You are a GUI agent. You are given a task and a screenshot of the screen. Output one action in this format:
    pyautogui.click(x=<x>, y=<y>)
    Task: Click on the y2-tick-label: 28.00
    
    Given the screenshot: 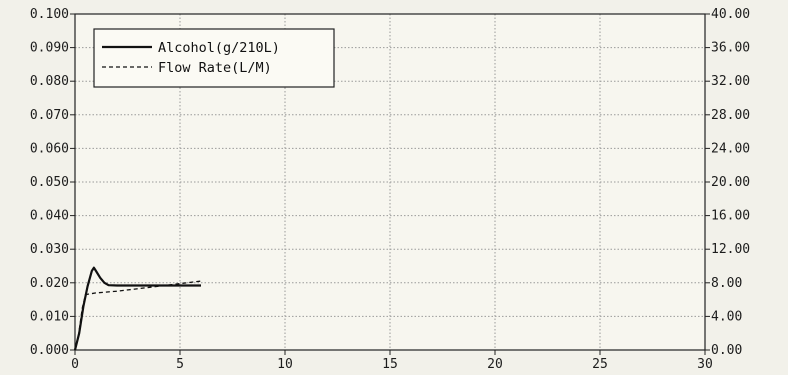 What is the action you would take?
    pyautogui.click(x=730, y=115)
    